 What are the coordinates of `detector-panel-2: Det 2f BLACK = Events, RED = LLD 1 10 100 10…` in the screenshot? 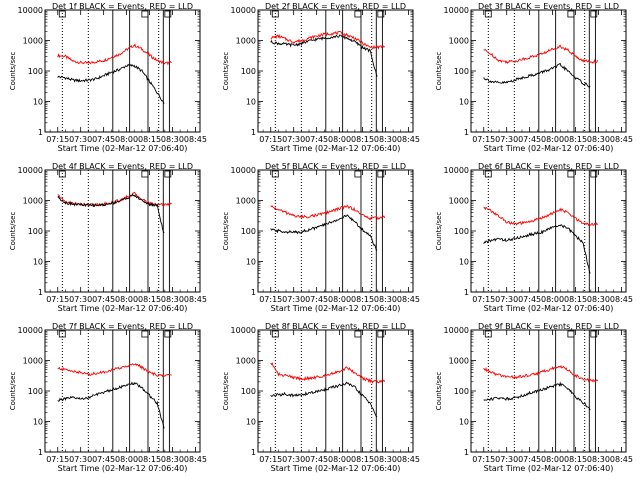 It's located at (321, 77).